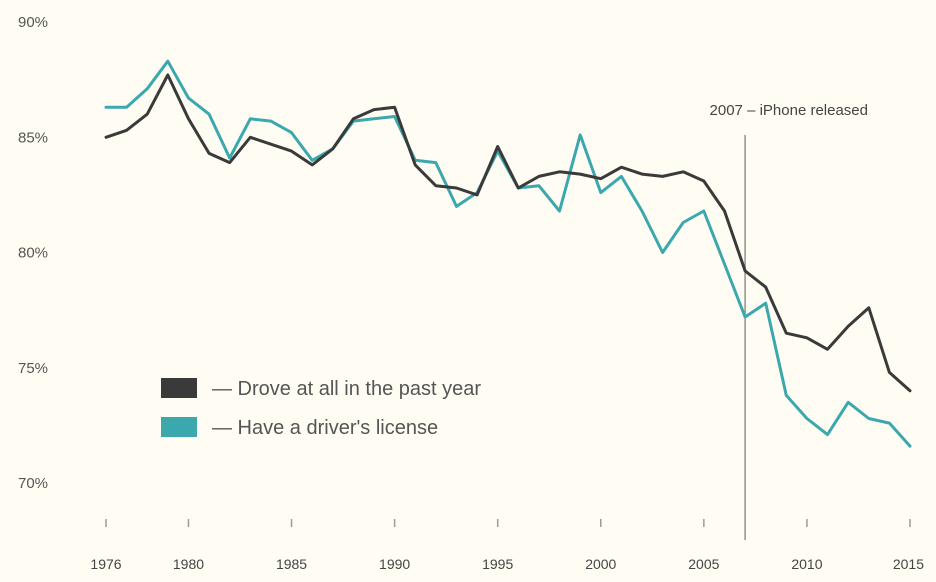 Image resolution: width=936 pixels, height=582 pixels. Describe the element at coordinates (291, 564) in the screenshot. I see `x-tick-label: 1985` at that location.